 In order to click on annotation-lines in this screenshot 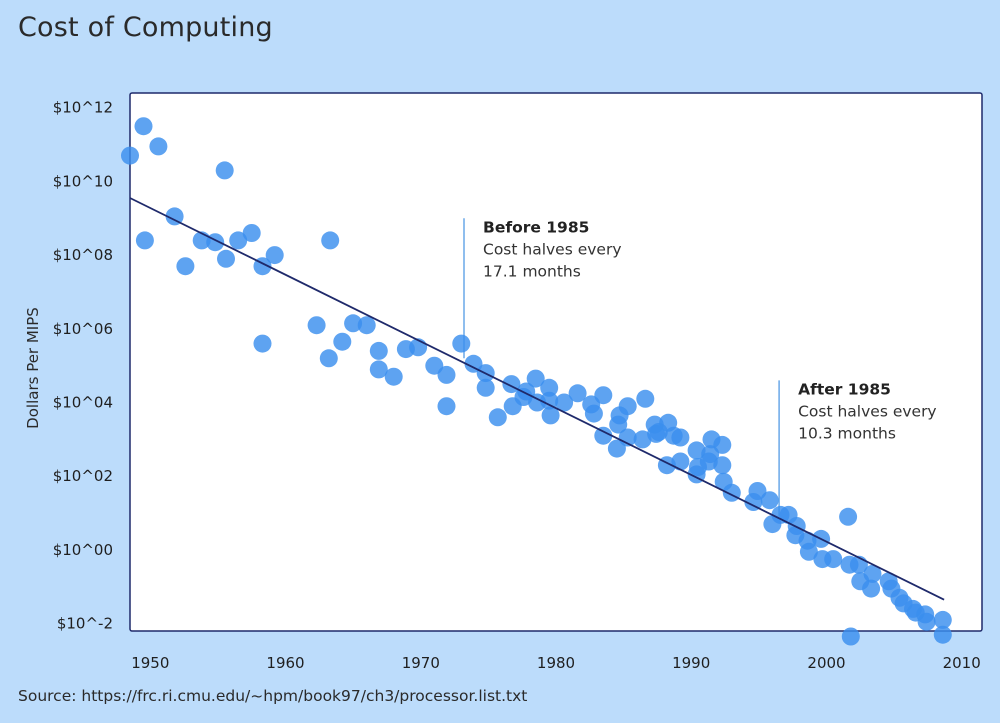, I will do `click(621, 367)`.